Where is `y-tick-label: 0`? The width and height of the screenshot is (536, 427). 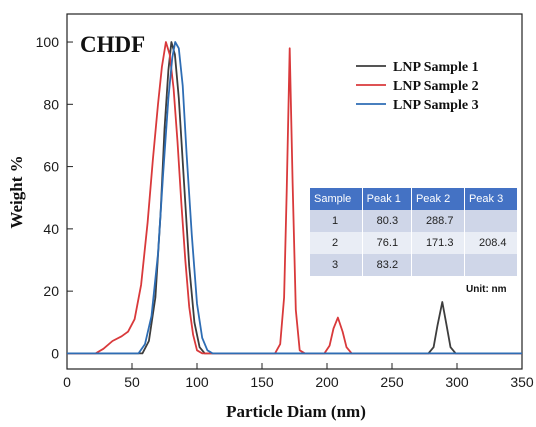 y-tick-label: 0 is located at coordinates (55, 353).